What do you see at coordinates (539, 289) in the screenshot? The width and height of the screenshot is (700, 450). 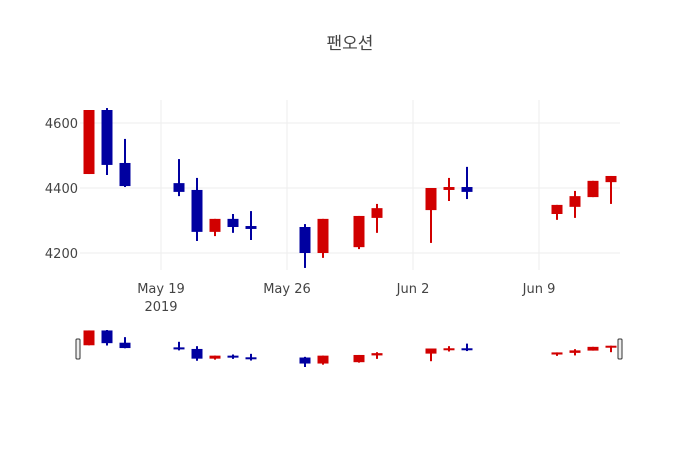 I see `x-tick-label: Jun 9` at bounding box center [539, 289].